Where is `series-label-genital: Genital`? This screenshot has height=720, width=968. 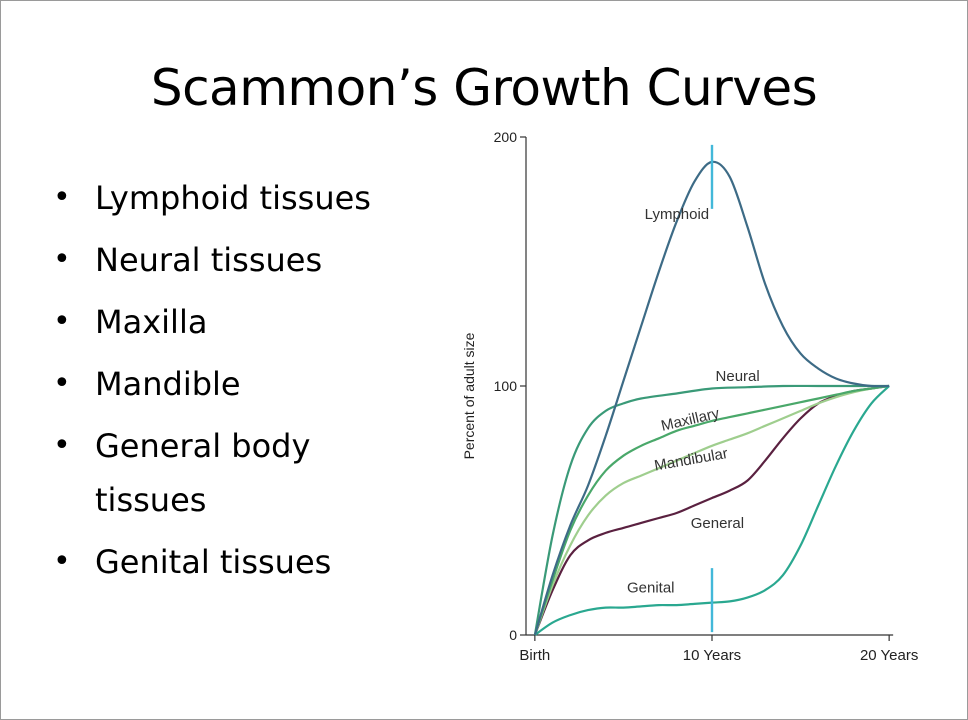
series-label-genital: Genital is located at coordinates (651, 588).